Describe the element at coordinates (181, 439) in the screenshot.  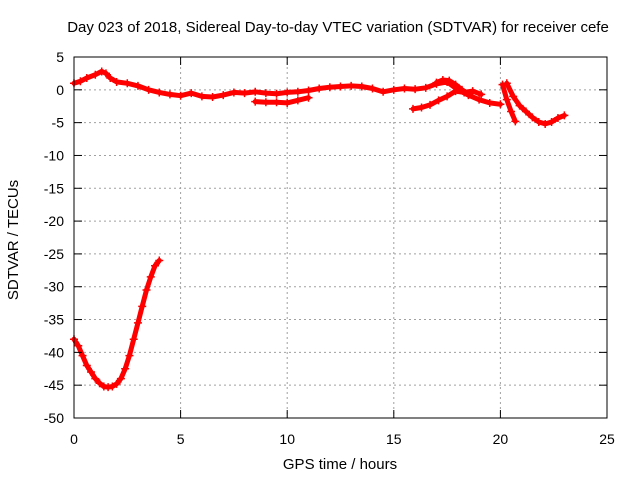
I see `x-tick-label: 5` at that location.